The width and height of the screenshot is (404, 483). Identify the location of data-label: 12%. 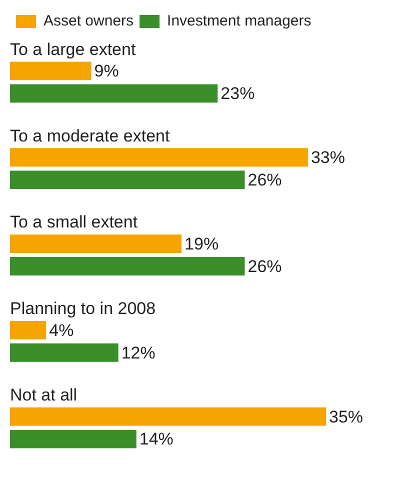
(138, 352).